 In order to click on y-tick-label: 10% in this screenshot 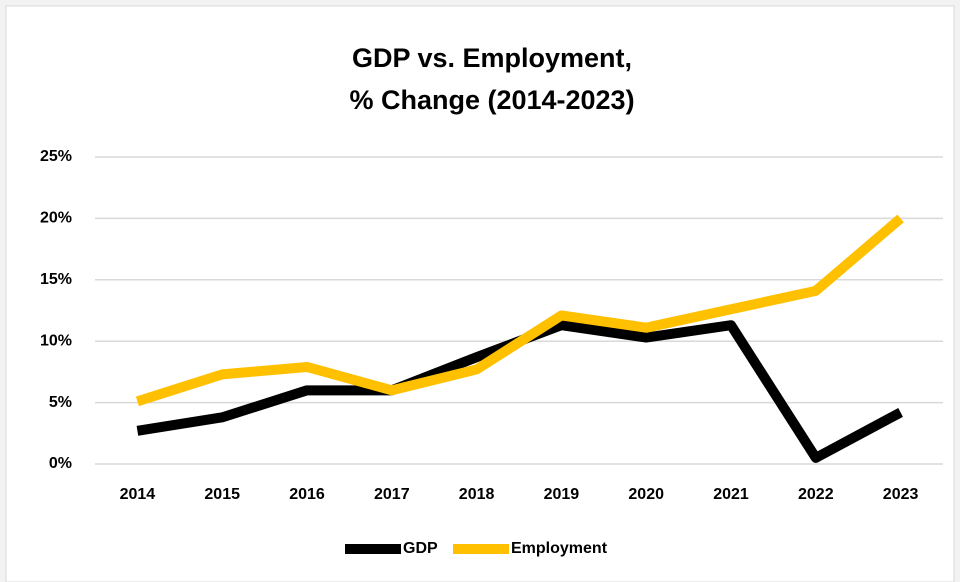, I will do `click(56, 340)`.